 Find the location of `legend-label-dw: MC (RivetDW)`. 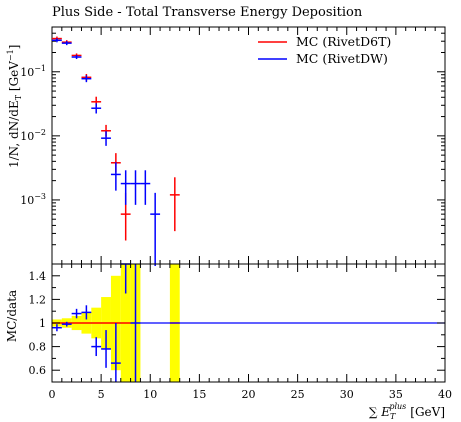

legend-label-dw: MC (RivetDW) is located at coordinates (342, 58).